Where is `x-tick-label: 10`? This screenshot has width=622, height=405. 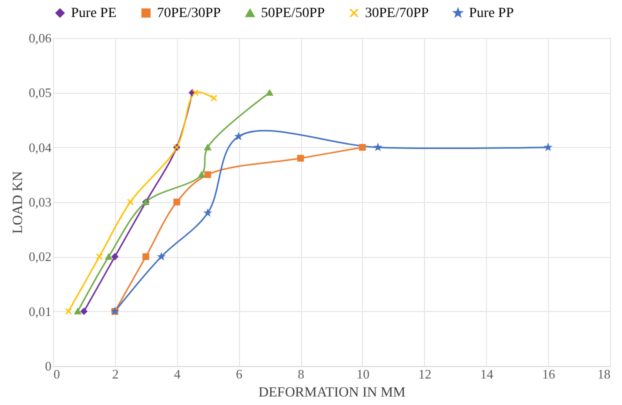 x-tick-label: 10 is located at coordinates (363, 374).